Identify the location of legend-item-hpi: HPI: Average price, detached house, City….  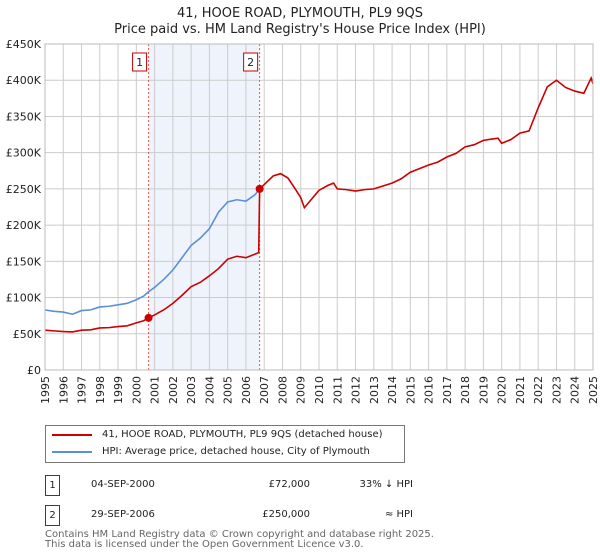
(211, 451).